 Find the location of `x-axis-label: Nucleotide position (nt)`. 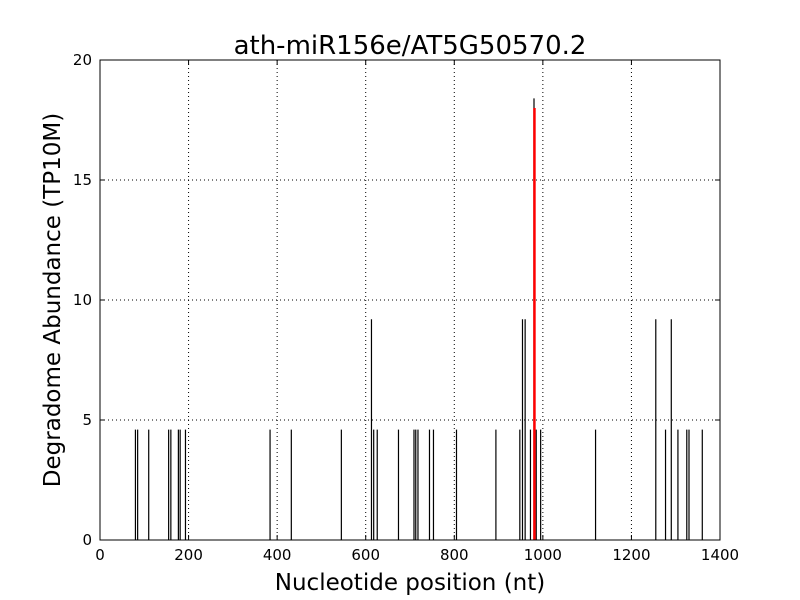

x-axis-label: Nucleotide position (nt) is located at coordinates (410, 583).